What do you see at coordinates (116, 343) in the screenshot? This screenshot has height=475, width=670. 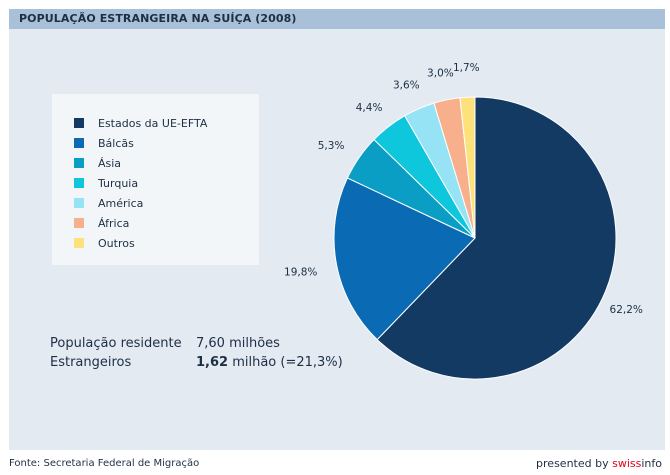 I see `resident-label: População residente` at bounding box center [116, 343].